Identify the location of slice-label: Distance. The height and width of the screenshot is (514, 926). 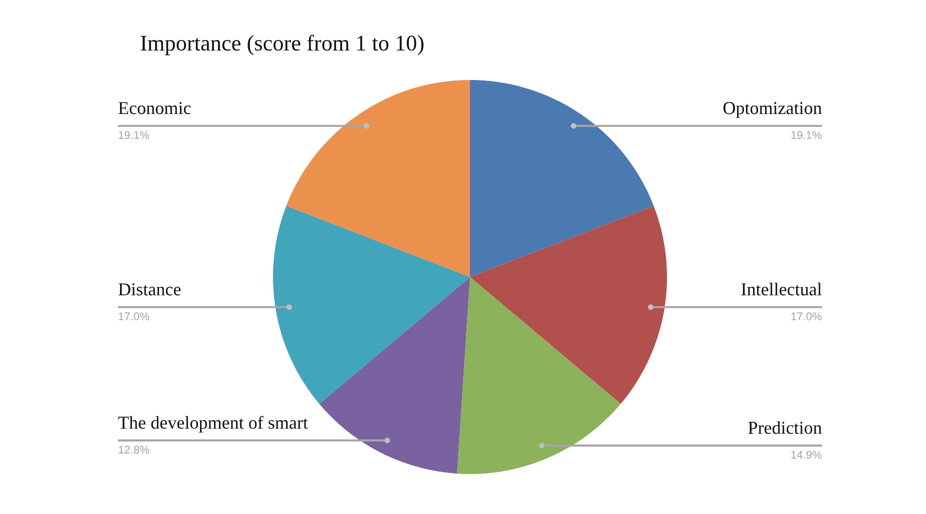
(149, 289).